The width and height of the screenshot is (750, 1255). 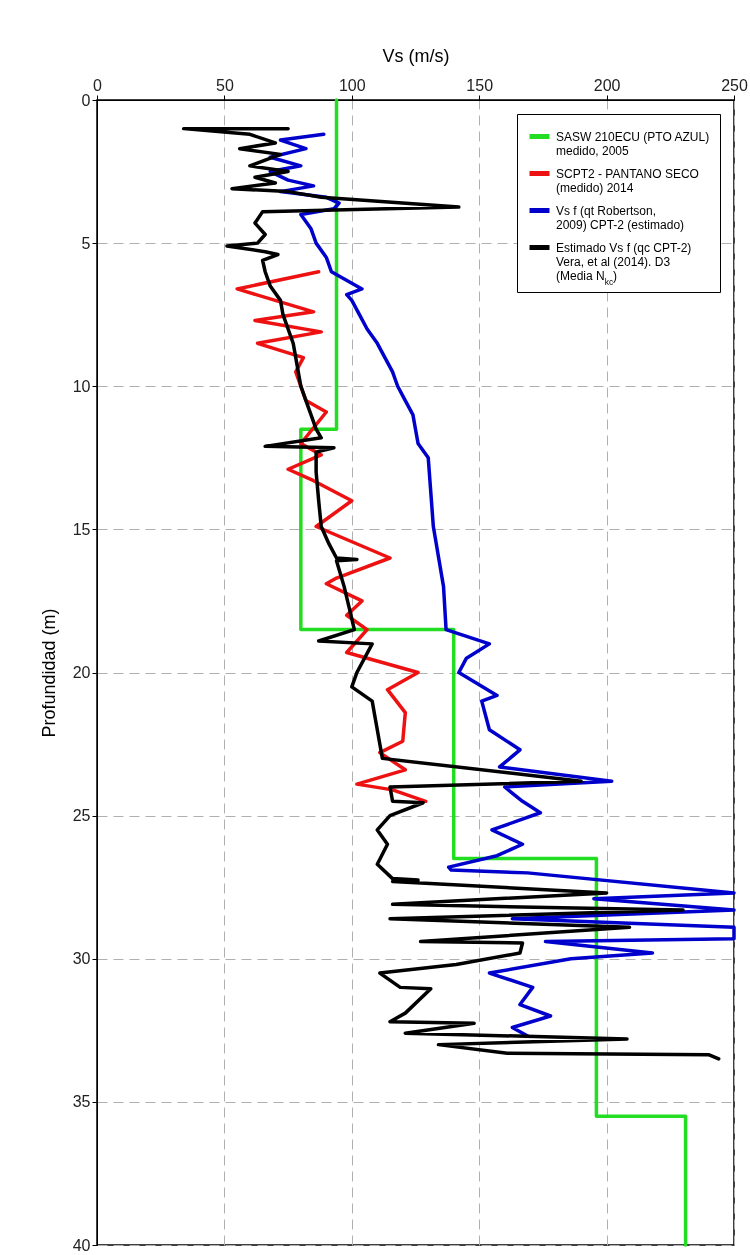 What do you see at coordinates (607, 85) in the screenshot?
I see `x-tick-label: 200` at bounding box center [607, 85].